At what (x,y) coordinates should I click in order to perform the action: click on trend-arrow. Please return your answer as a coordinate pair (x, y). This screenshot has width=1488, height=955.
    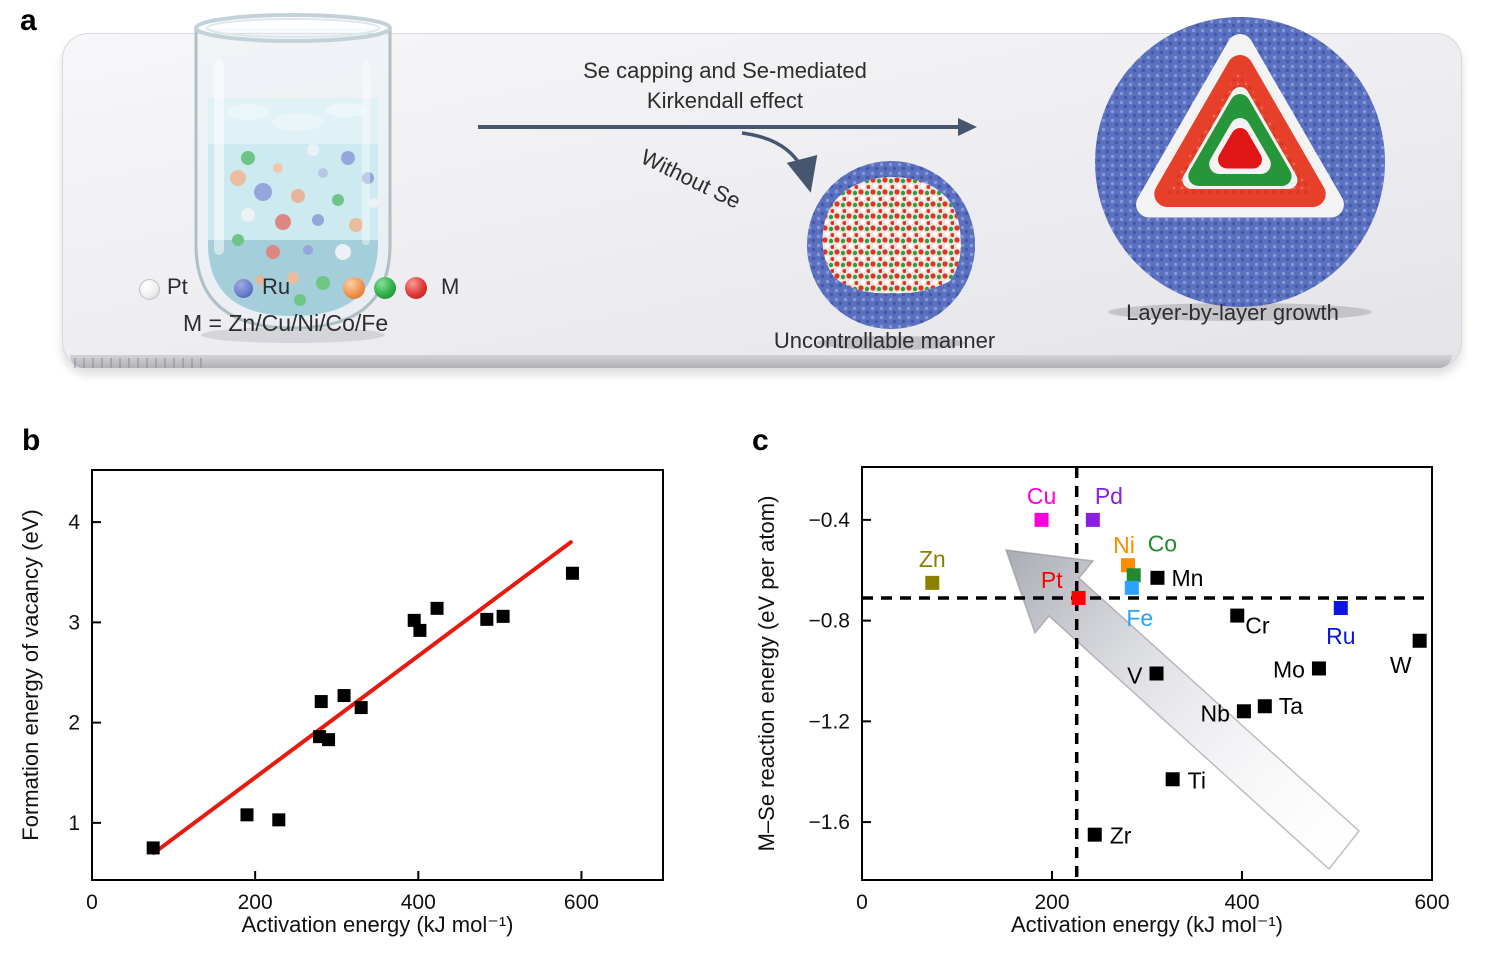
    Looking at the image, I should click on (1182, 710).